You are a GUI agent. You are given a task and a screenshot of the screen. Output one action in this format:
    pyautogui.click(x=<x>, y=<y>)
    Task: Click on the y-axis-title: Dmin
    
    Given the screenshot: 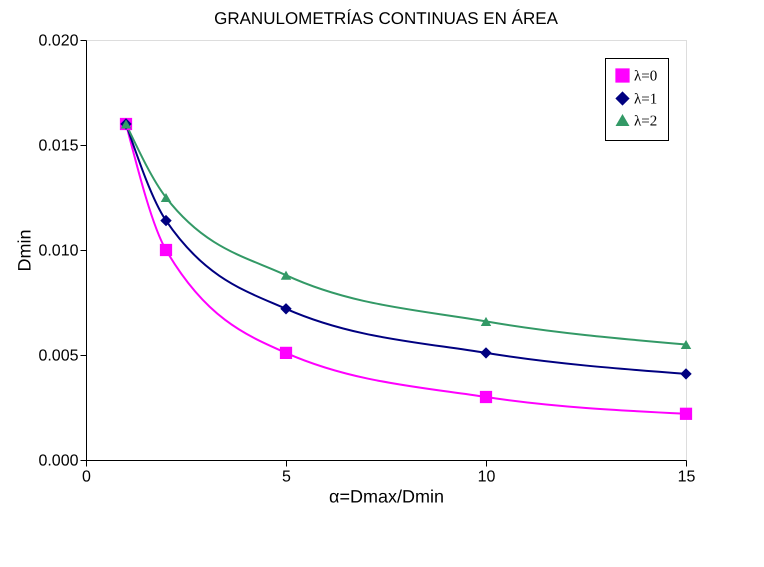 What is the action you would take?
    pyautogui.click(x=24, y=250)
    